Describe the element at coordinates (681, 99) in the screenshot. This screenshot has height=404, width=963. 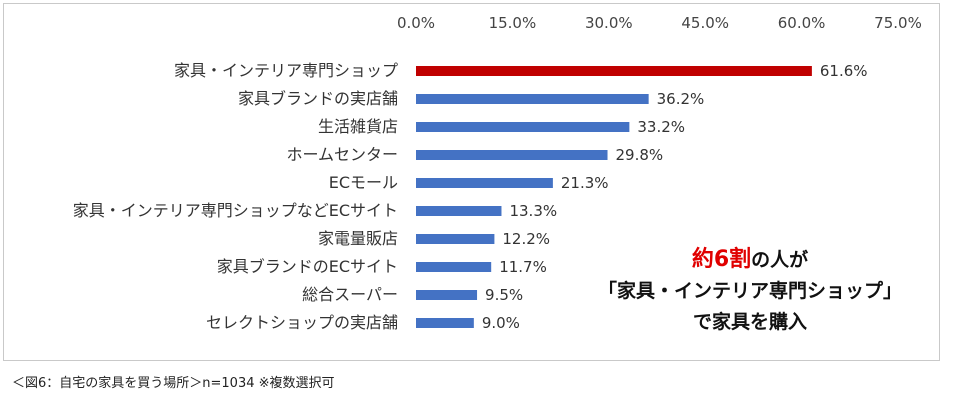
I see `data-label: 36.2%` at that location.